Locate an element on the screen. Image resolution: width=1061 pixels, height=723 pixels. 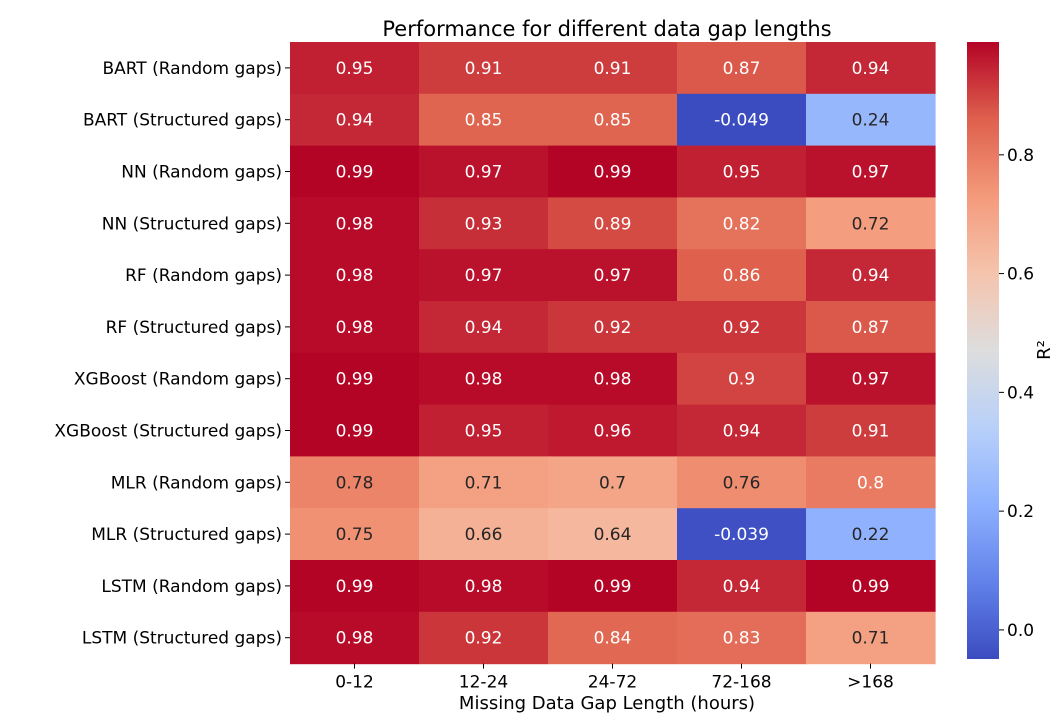
cell-value-label: 0.95 is located at coordinates (484, 432).